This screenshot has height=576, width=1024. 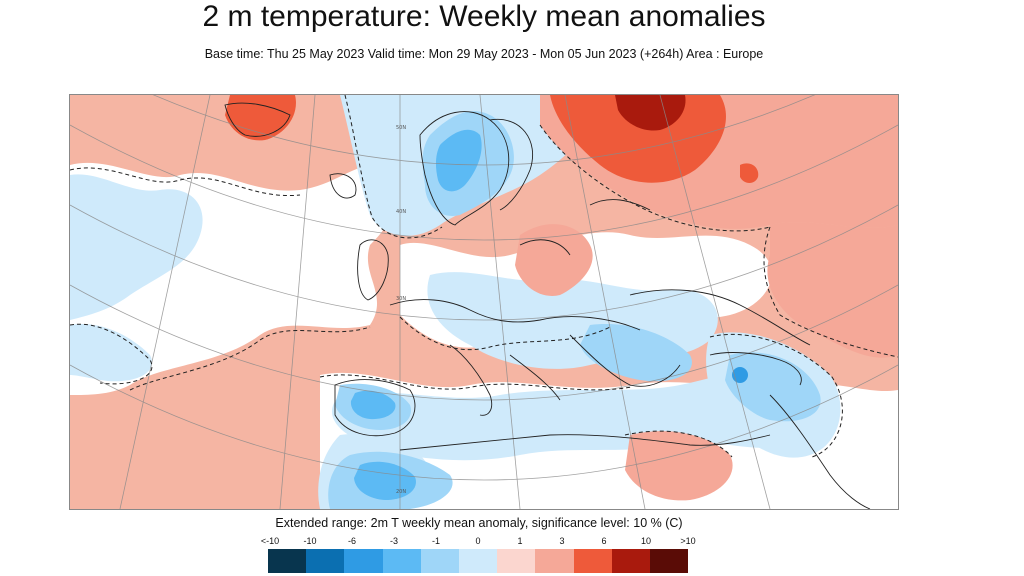 I want to click on cold-zone-greenland-sea, so click(x=136, y=247).